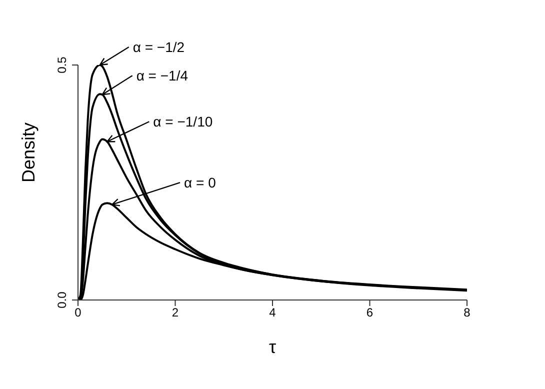  Describe the element at coordinates (78, 313) in the screenshot. I see `x-tick-label: 0` at that location.